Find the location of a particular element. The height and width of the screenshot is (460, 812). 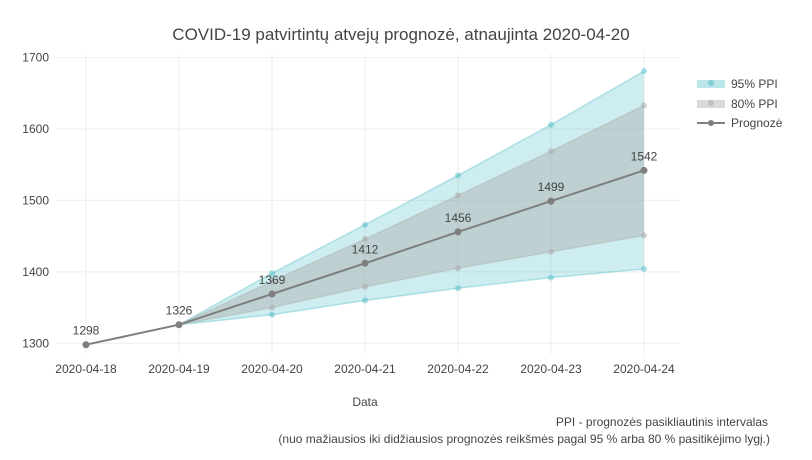

x-tick-label: 2020-04-20 is located at coordinates (272, 369).